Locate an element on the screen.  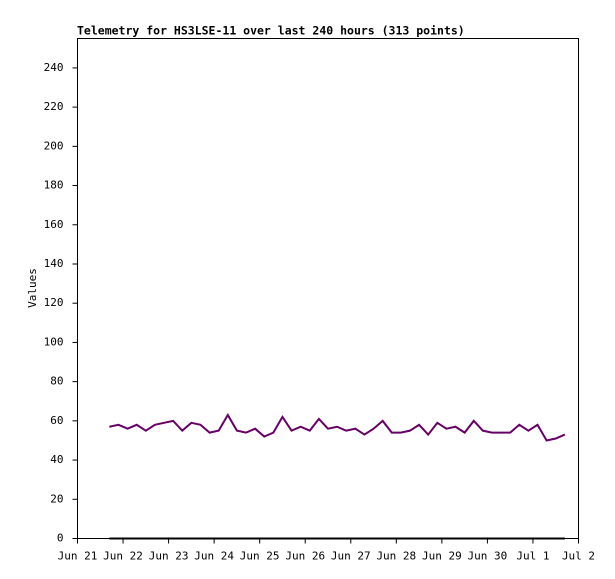
series-line is located at coordinates (337, 427).